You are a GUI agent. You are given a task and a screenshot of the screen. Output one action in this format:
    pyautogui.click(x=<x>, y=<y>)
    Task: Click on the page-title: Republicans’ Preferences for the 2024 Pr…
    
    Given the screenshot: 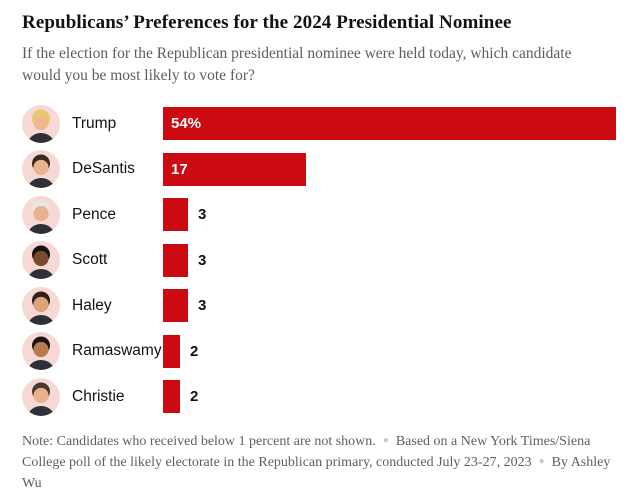 What is the action you would take?
    pyautogui.click(x=267, y=22)
    